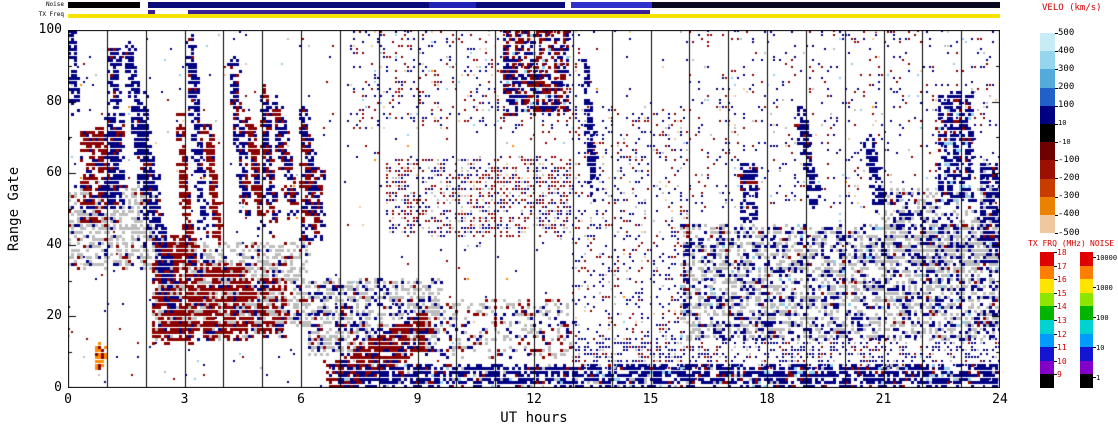 The width and height of the screenshot is (1118, 435). Describe the element at coordinates (1098, 377) in the screenshot. I see `colorbar-tick-label: 1` at that location.